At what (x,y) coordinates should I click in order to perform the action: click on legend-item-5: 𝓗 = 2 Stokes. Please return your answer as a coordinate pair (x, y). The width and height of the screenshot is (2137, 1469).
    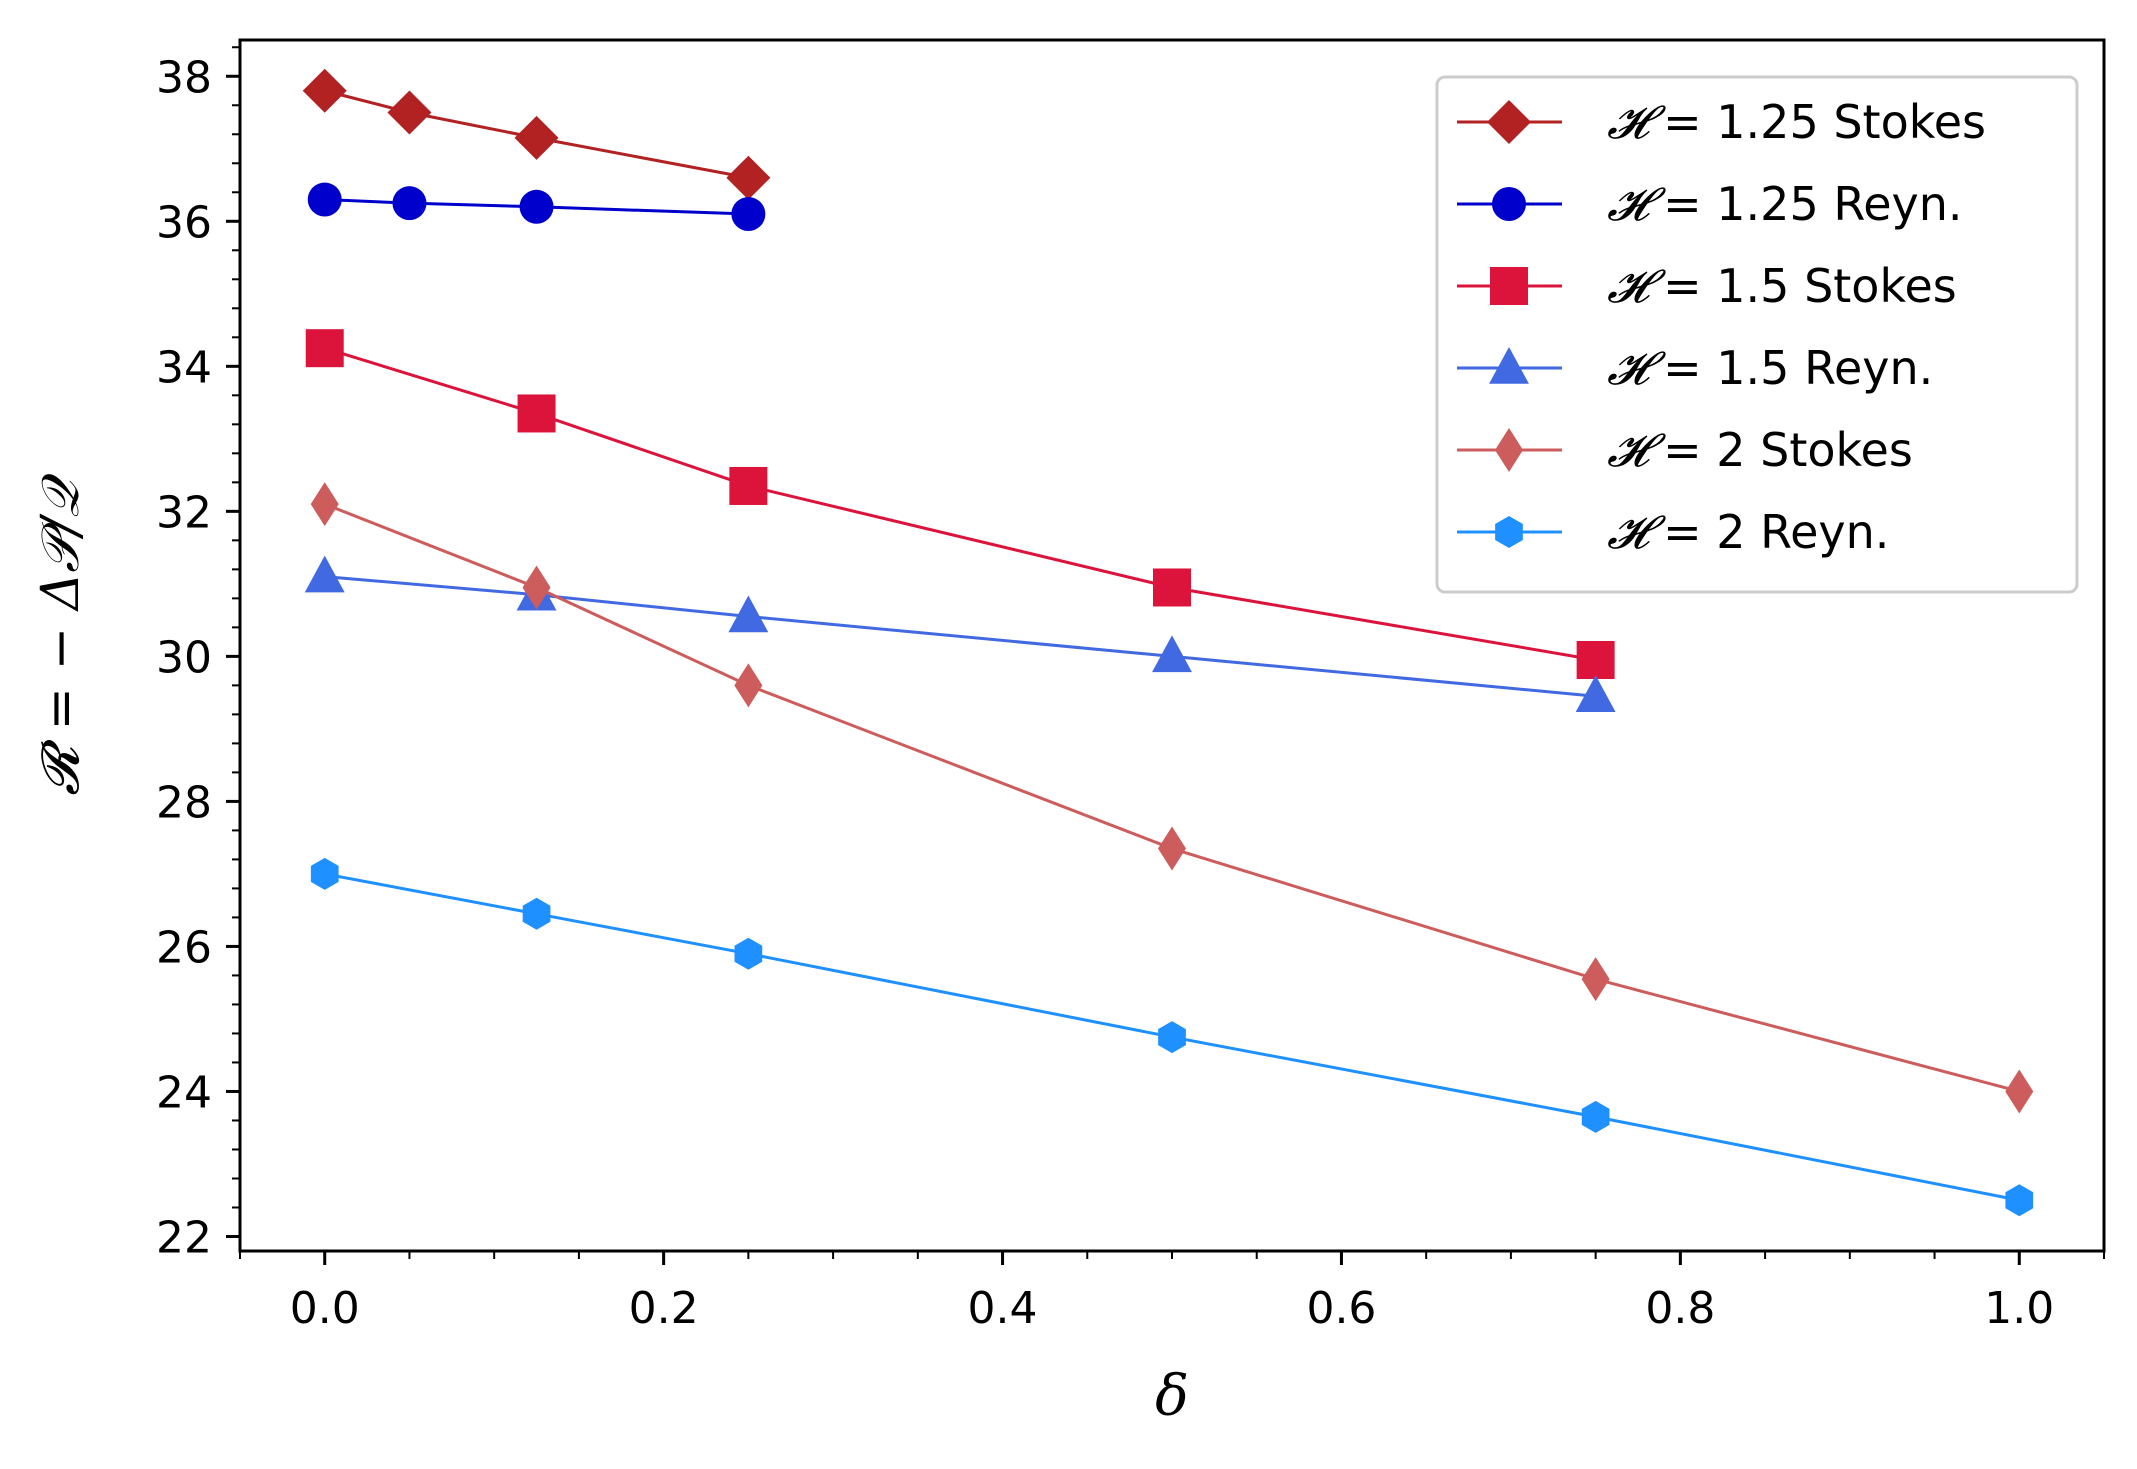
    Looking at the image, I should click on (1685, 450).